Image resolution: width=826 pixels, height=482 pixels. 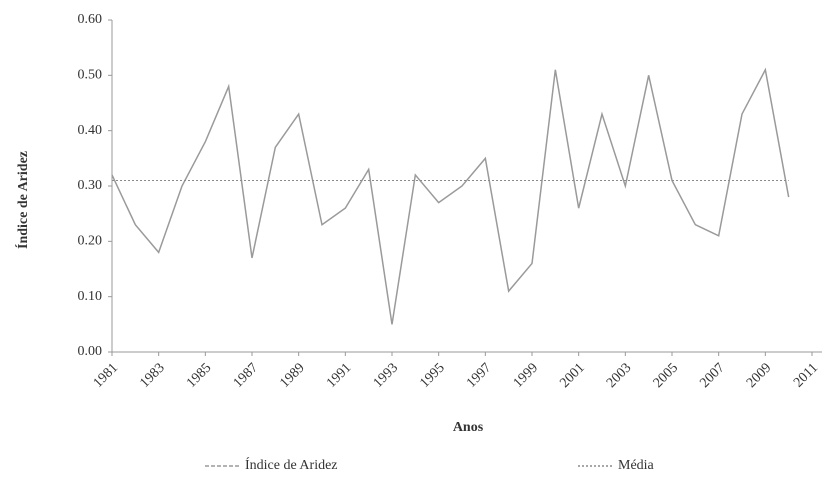 What do you see at coordinates (90, 241) in the screenshot?
I see `y-tick-label: 0.20` at bounding box center [90, 241].